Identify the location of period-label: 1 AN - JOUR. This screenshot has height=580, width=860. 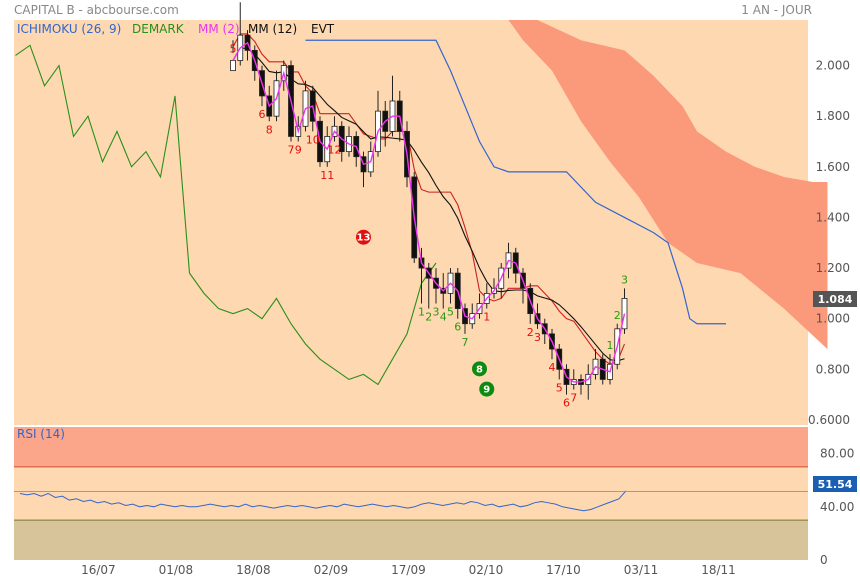
(776, 10).